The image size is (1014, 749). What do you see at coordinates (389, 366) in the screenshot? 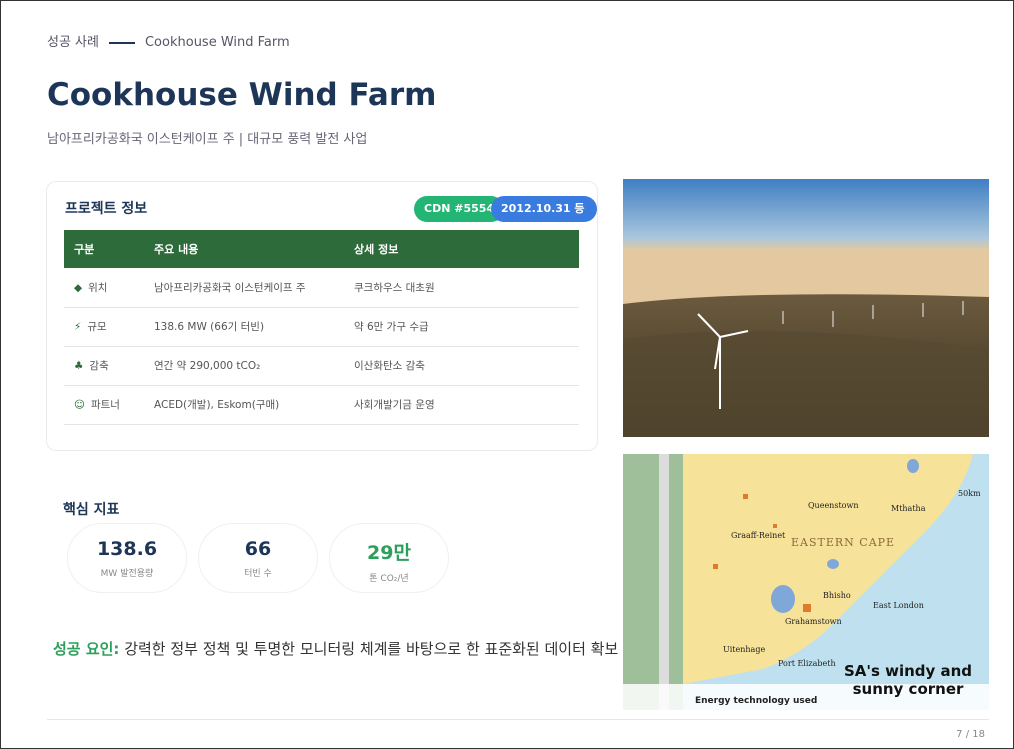
I see `cell-text: 이산화탄소 감축` at bounding box center [389, 366].